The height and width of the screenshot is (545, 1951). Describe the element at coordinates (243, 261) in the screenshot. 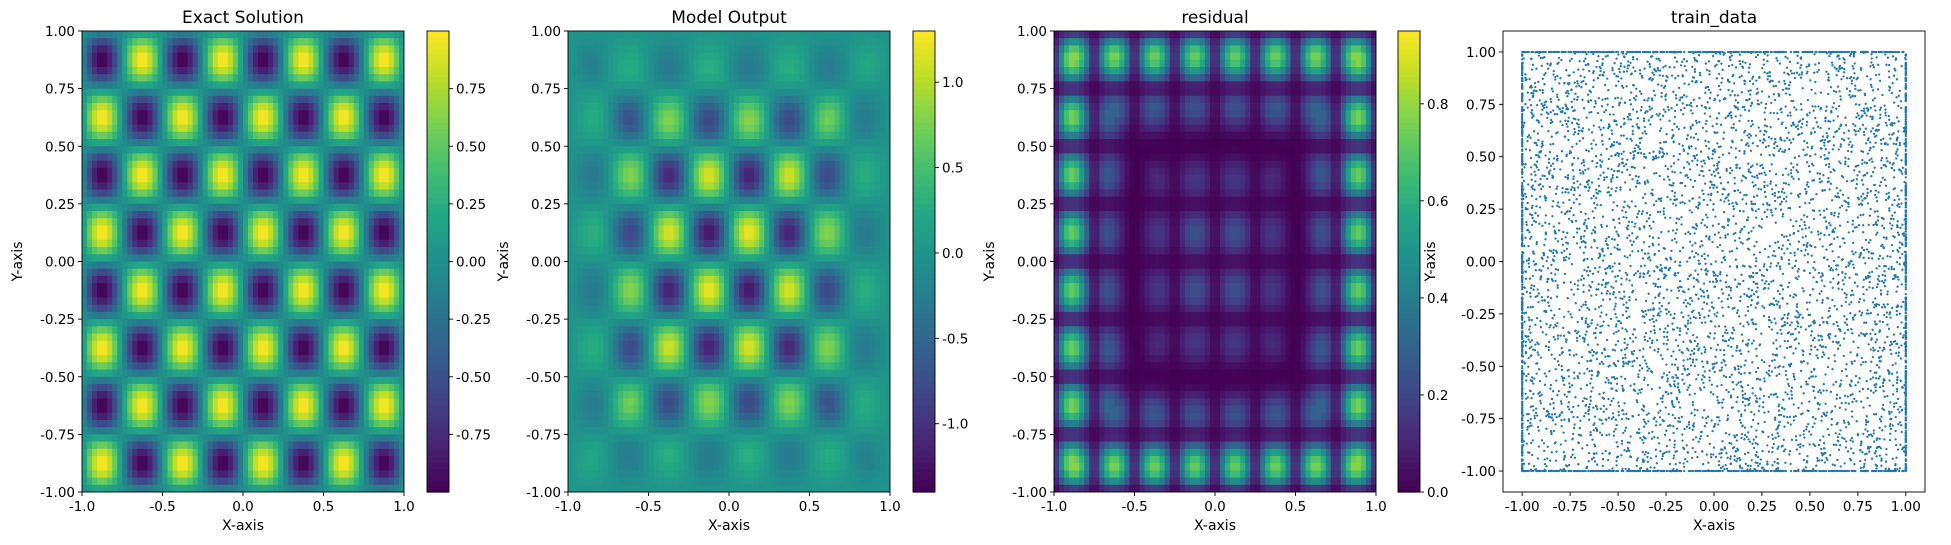

I see `heatmap-cells` at that location.